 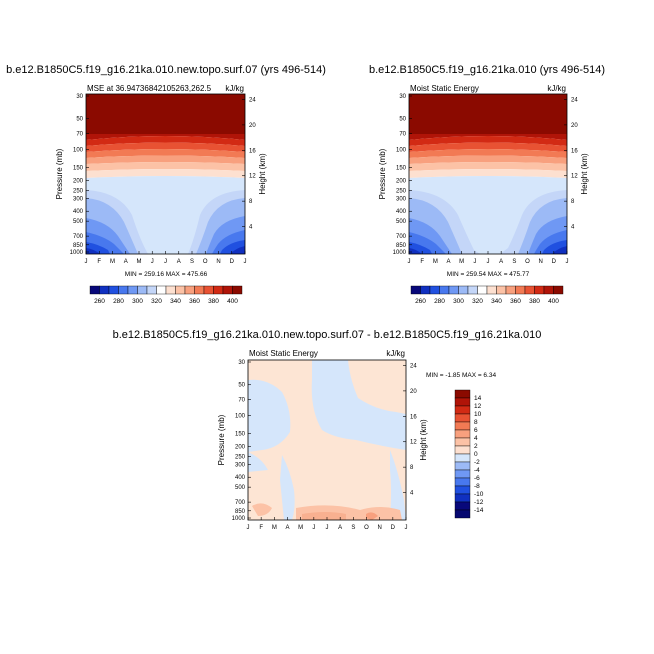 What do you see at coordinates (221, 439) in the screenshot?
I see `y-axis-title: Pressure (mb)` at bounding box center [221, 439].